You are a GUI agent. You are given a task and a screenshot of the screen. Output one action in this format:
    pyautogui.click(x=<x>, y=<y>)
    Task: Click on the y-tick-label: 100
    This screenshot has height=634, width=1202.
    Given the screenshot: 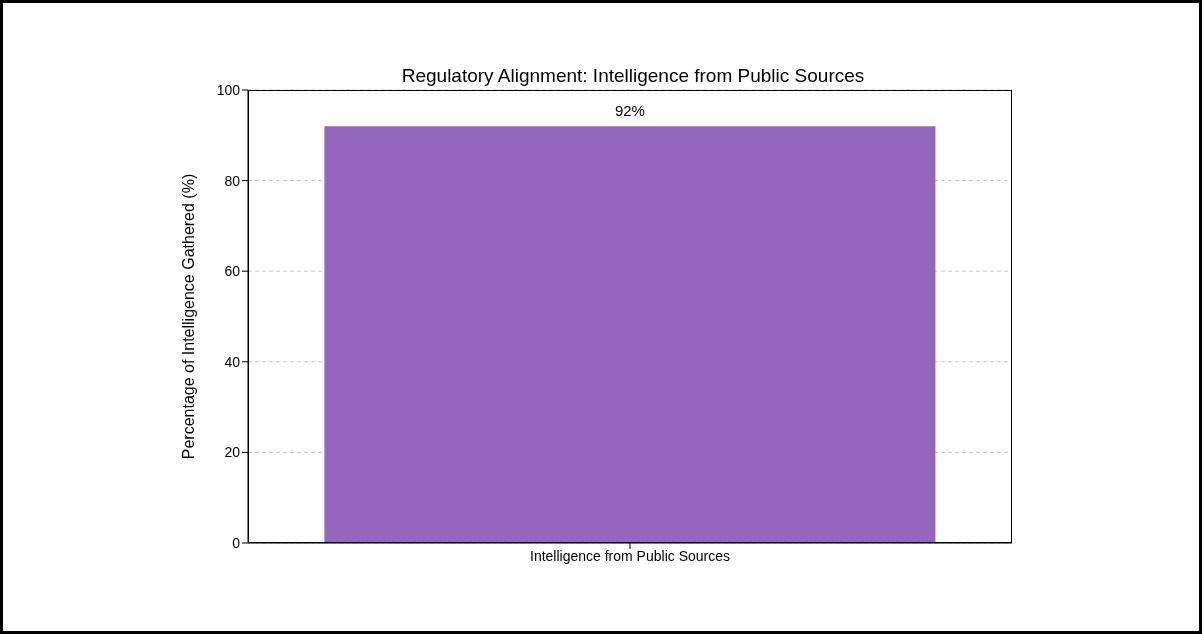 What is the action you would take?
    pyautogui.click(x=228, y=89)
    